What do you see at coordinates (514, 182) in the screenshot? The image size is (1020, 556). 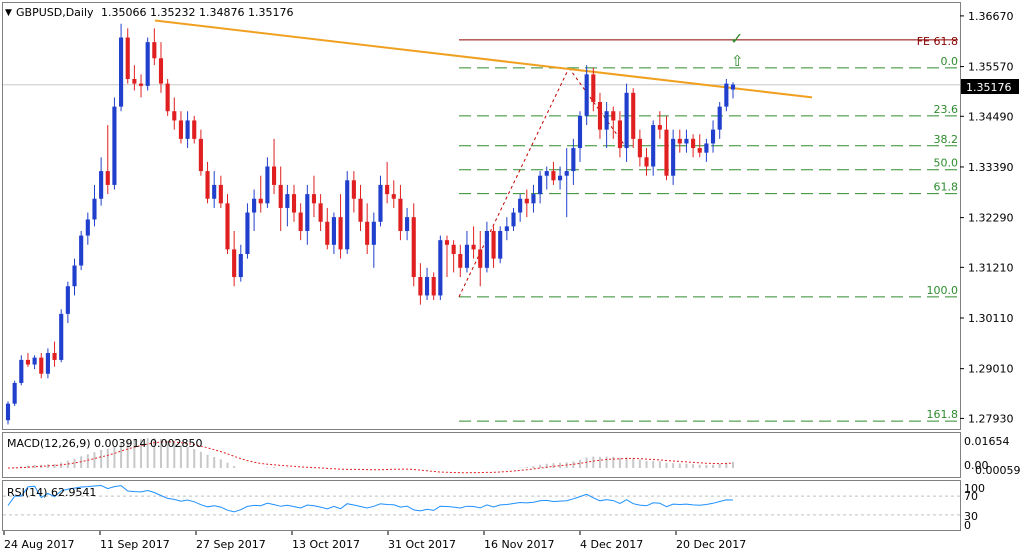 I see `fib-swing-line` at bounding box center [514, 182].